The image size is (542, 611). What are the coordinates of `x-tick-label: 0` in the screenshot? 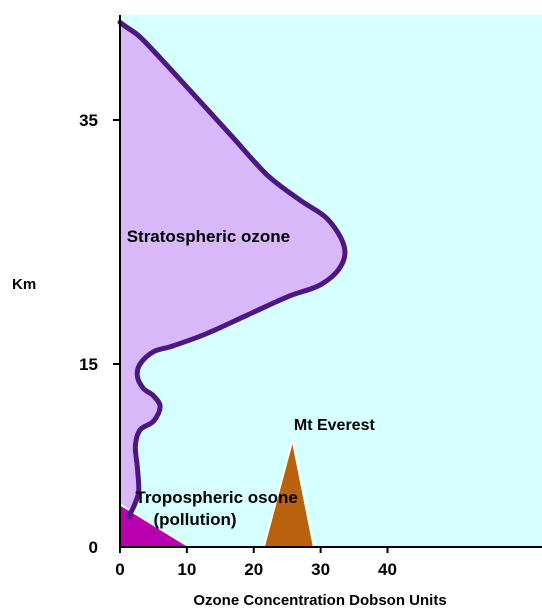 It's located at (119, 569).